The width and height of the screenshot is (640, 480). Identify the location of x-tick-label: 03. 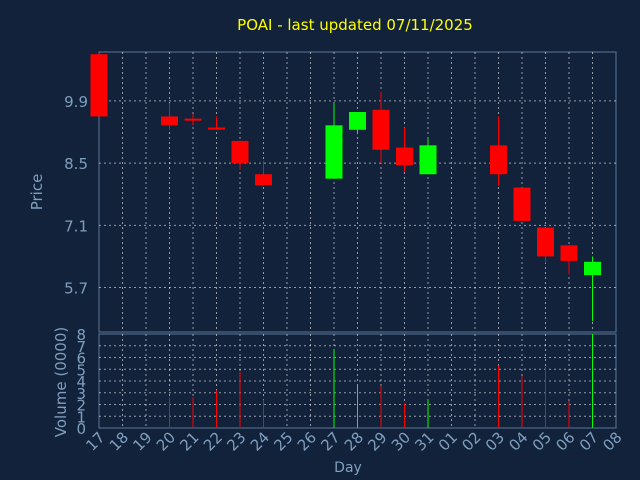
(495, 441).